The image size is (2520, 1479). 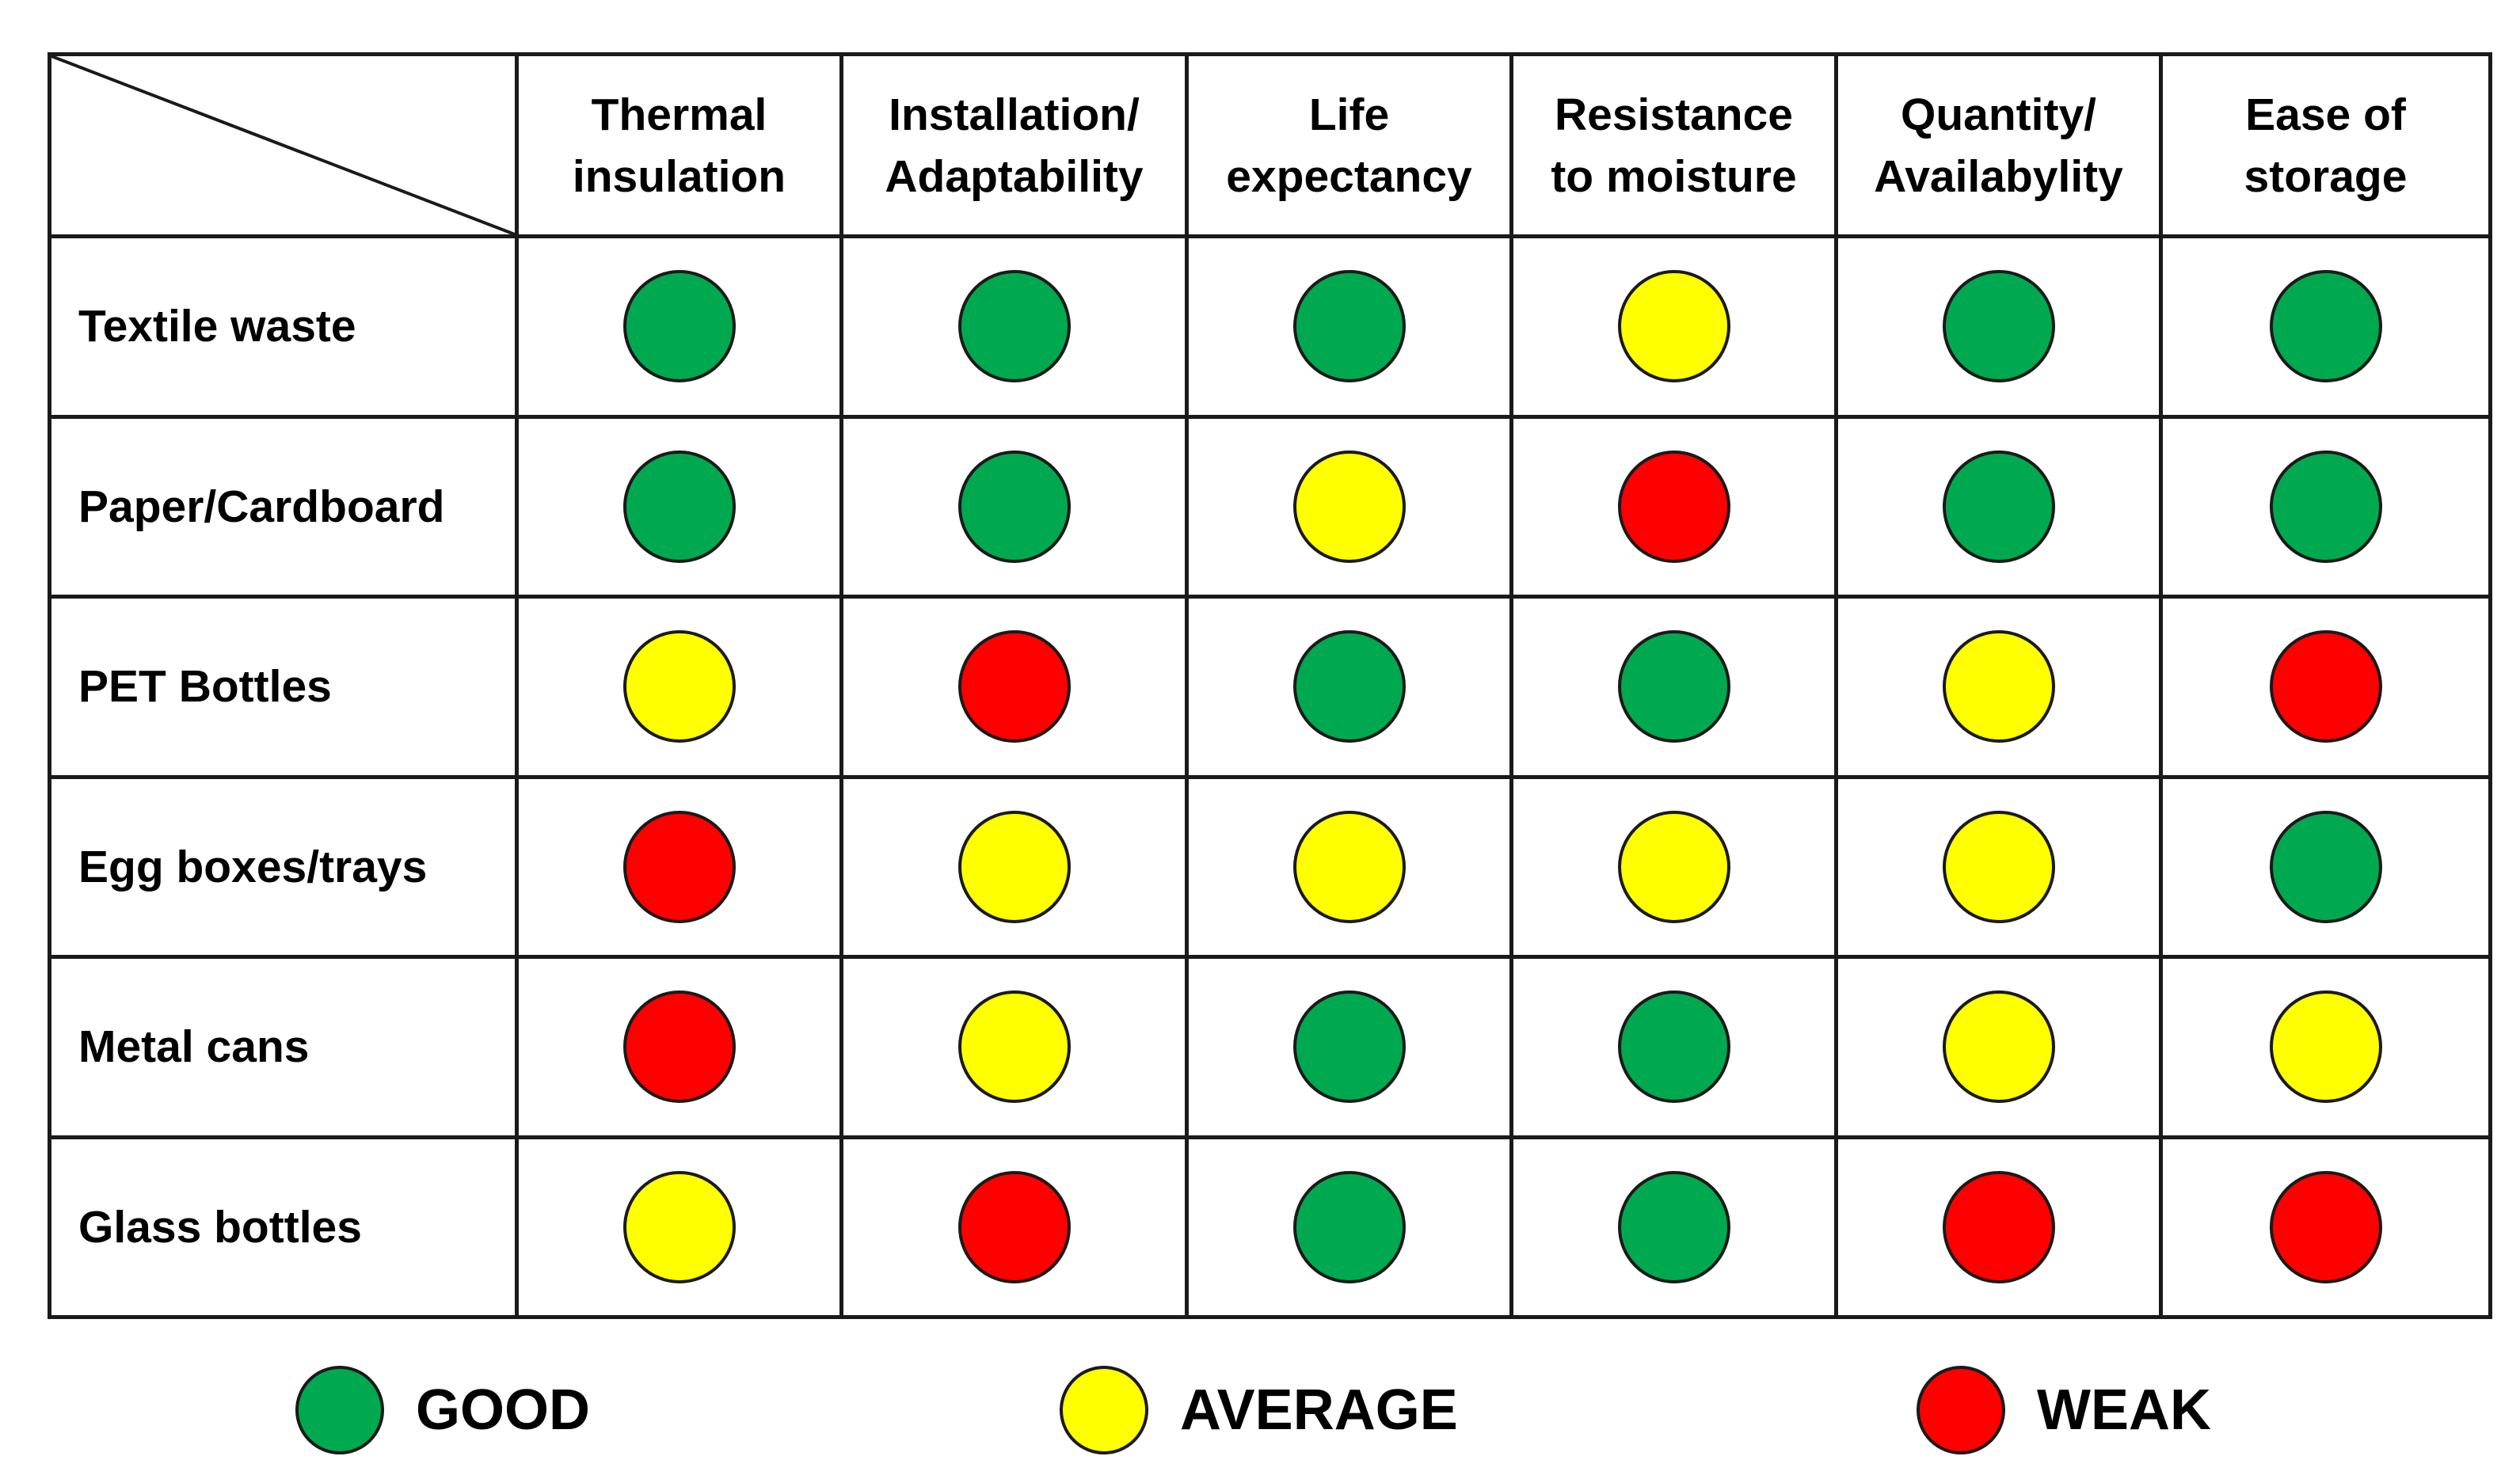 What do you see at coordinates (1998, 176) in the screenshot?
I see `column-header-line: Availabylity` at bounding box center [1998, 176].